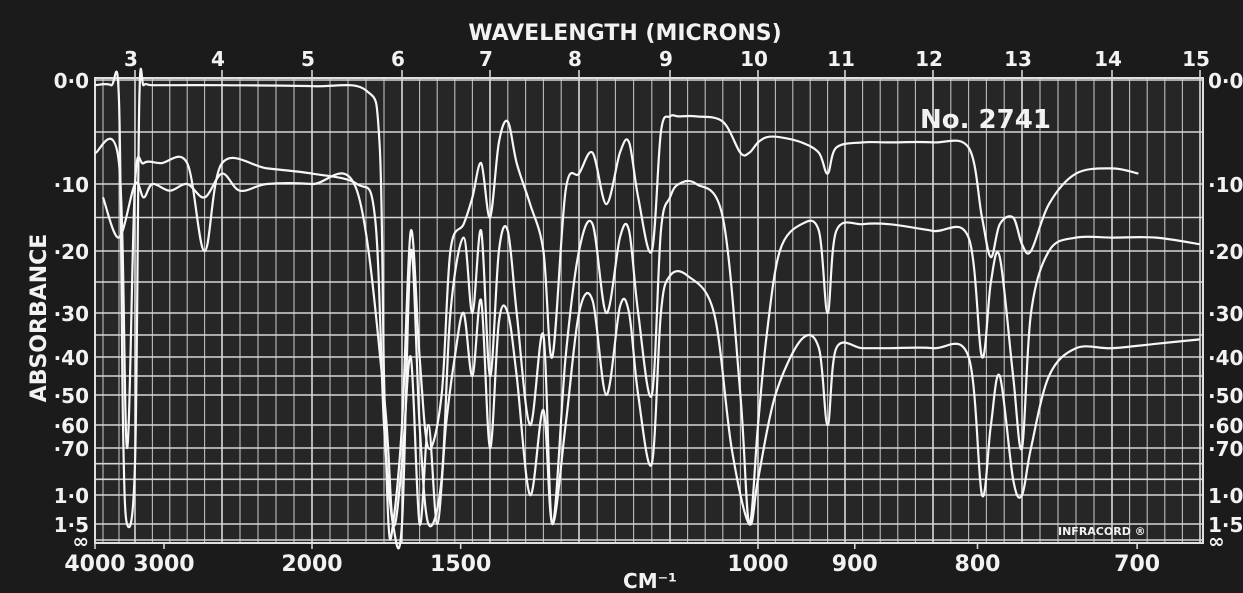 This screenshot has width=1243, height=593. What do you see at coordinates (71, 185) in the screenshot?
I see `left-tick-label: ·10` at bounding box center [71, 185].